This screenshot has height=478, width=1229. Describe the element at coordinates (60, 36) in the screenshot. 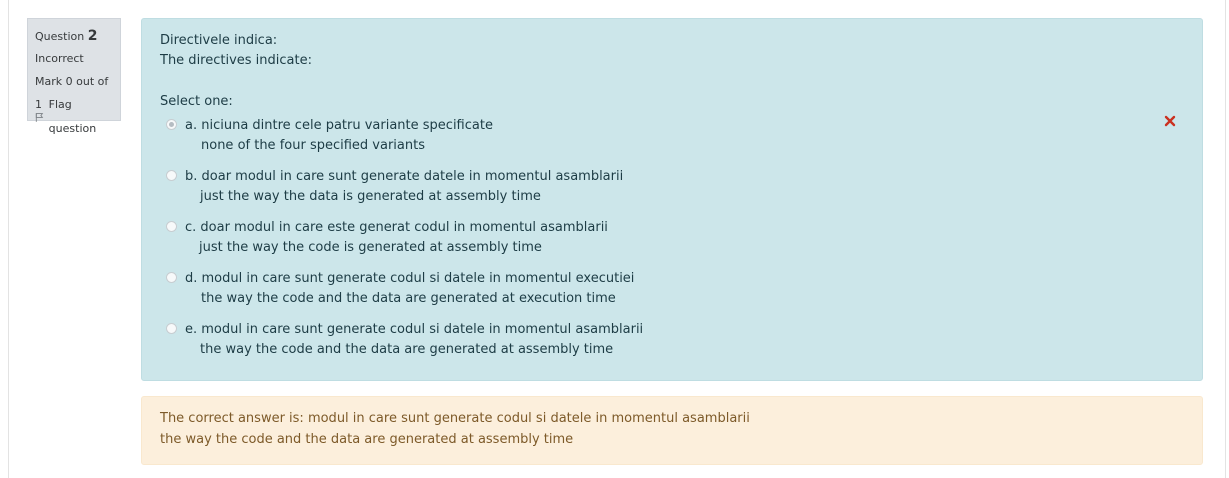

I see `question-label: Question` at that location.